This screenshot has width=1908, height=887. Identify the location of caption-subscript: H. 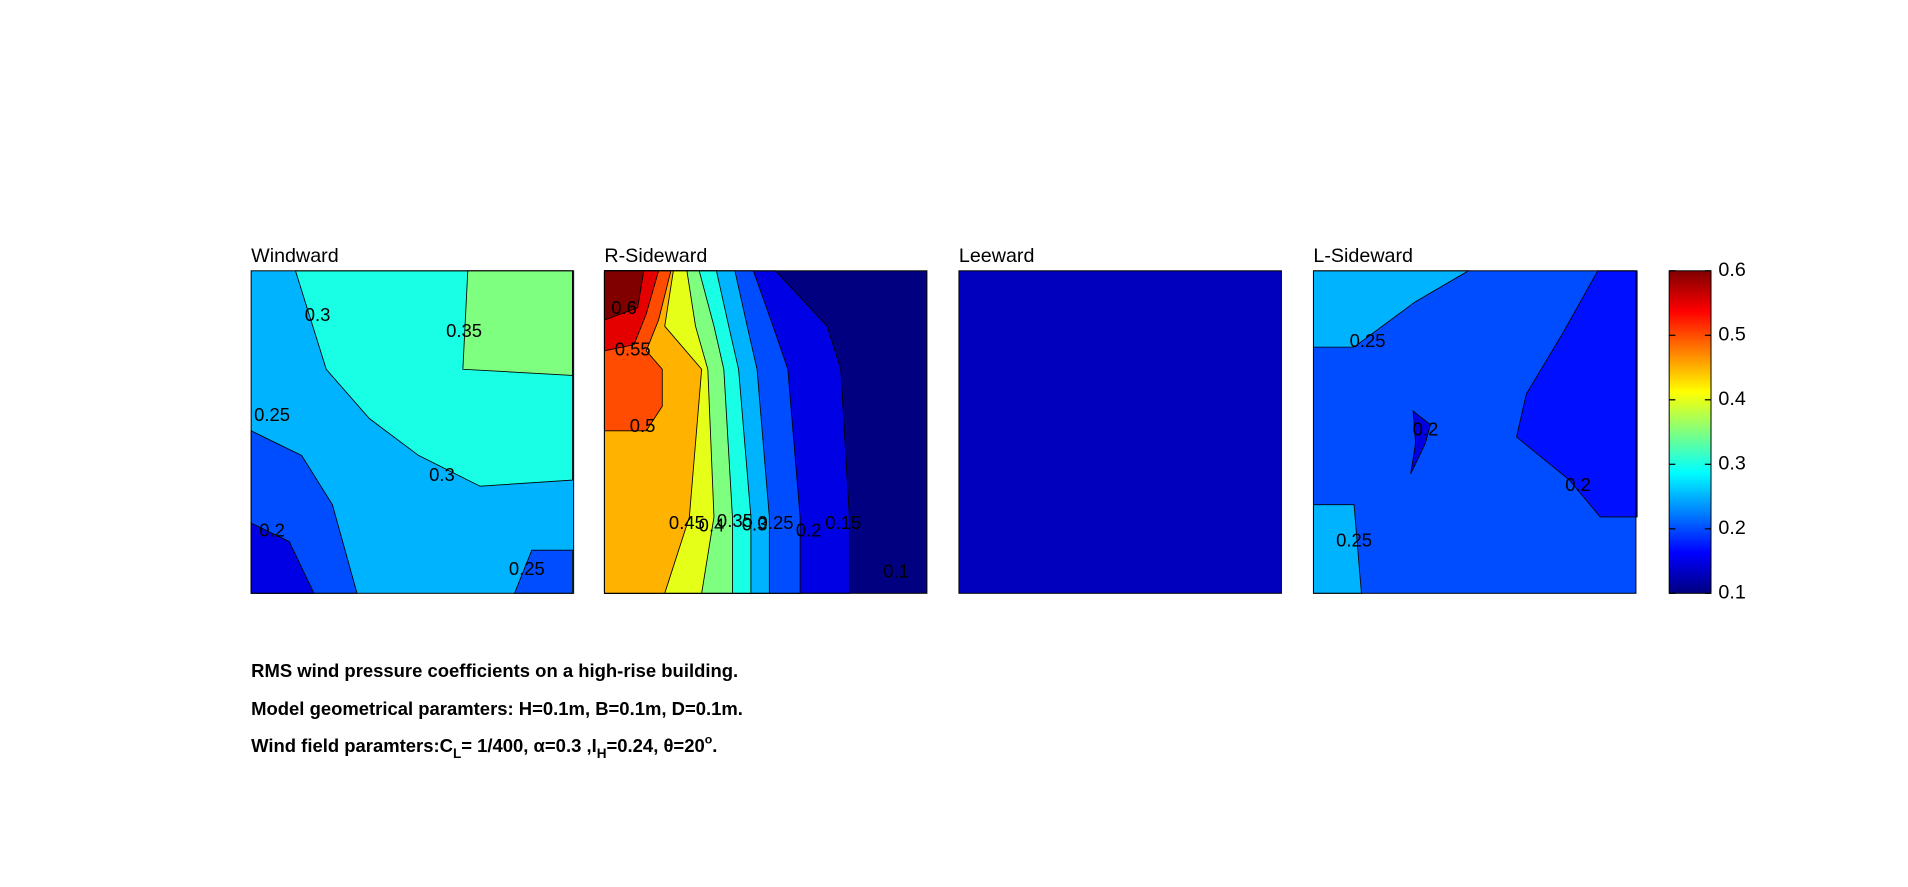
(602, 753).